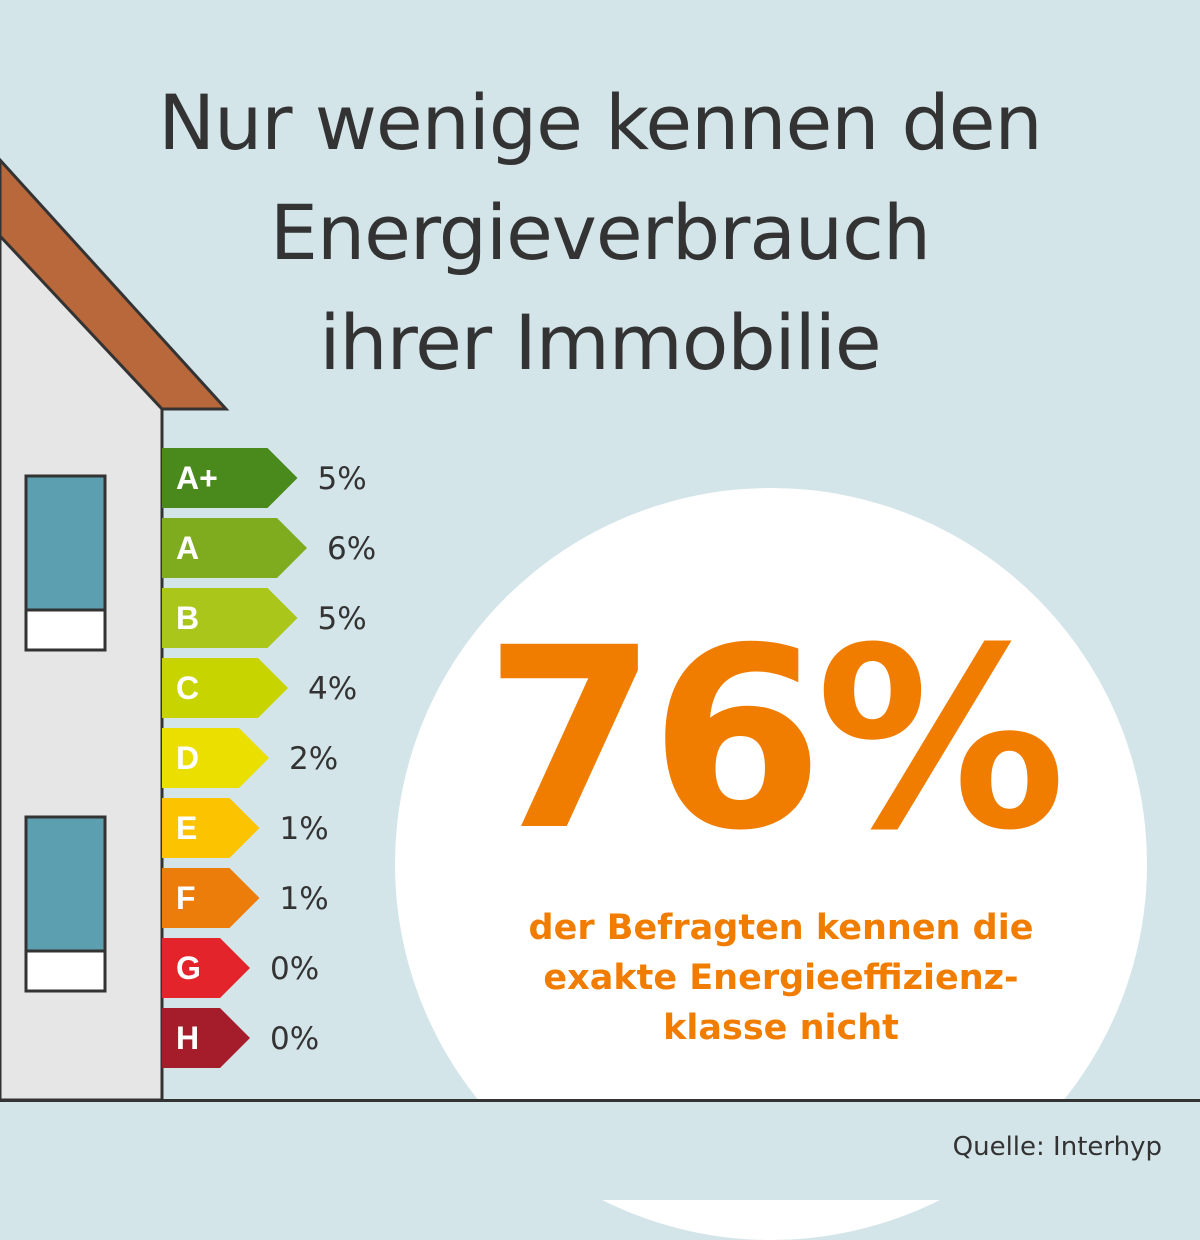 The height and width of the screenshot is (1240, 1200). What do you see at coordinates (600, 342) in the screenshot?
I see `title-line-3: ihrer Immobilie` at bounding box center [600, 342].